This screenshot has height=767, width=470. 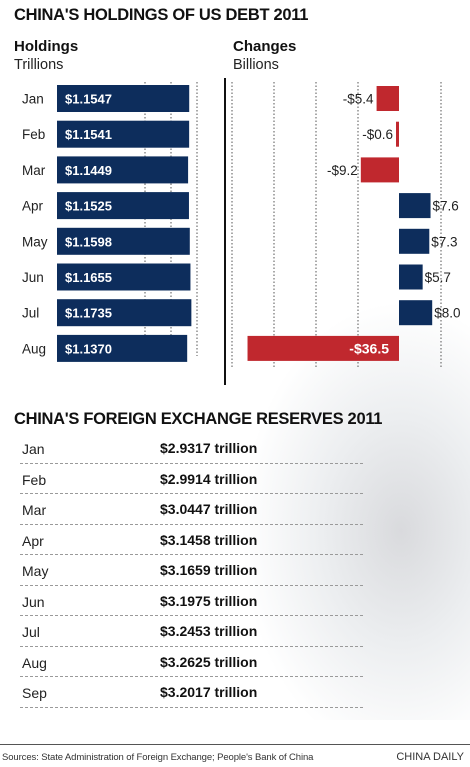 What do you see at coordinates (122, 348) in the screenshot?
I see `holdings-bar-aug` at bounding box center [122, 348].